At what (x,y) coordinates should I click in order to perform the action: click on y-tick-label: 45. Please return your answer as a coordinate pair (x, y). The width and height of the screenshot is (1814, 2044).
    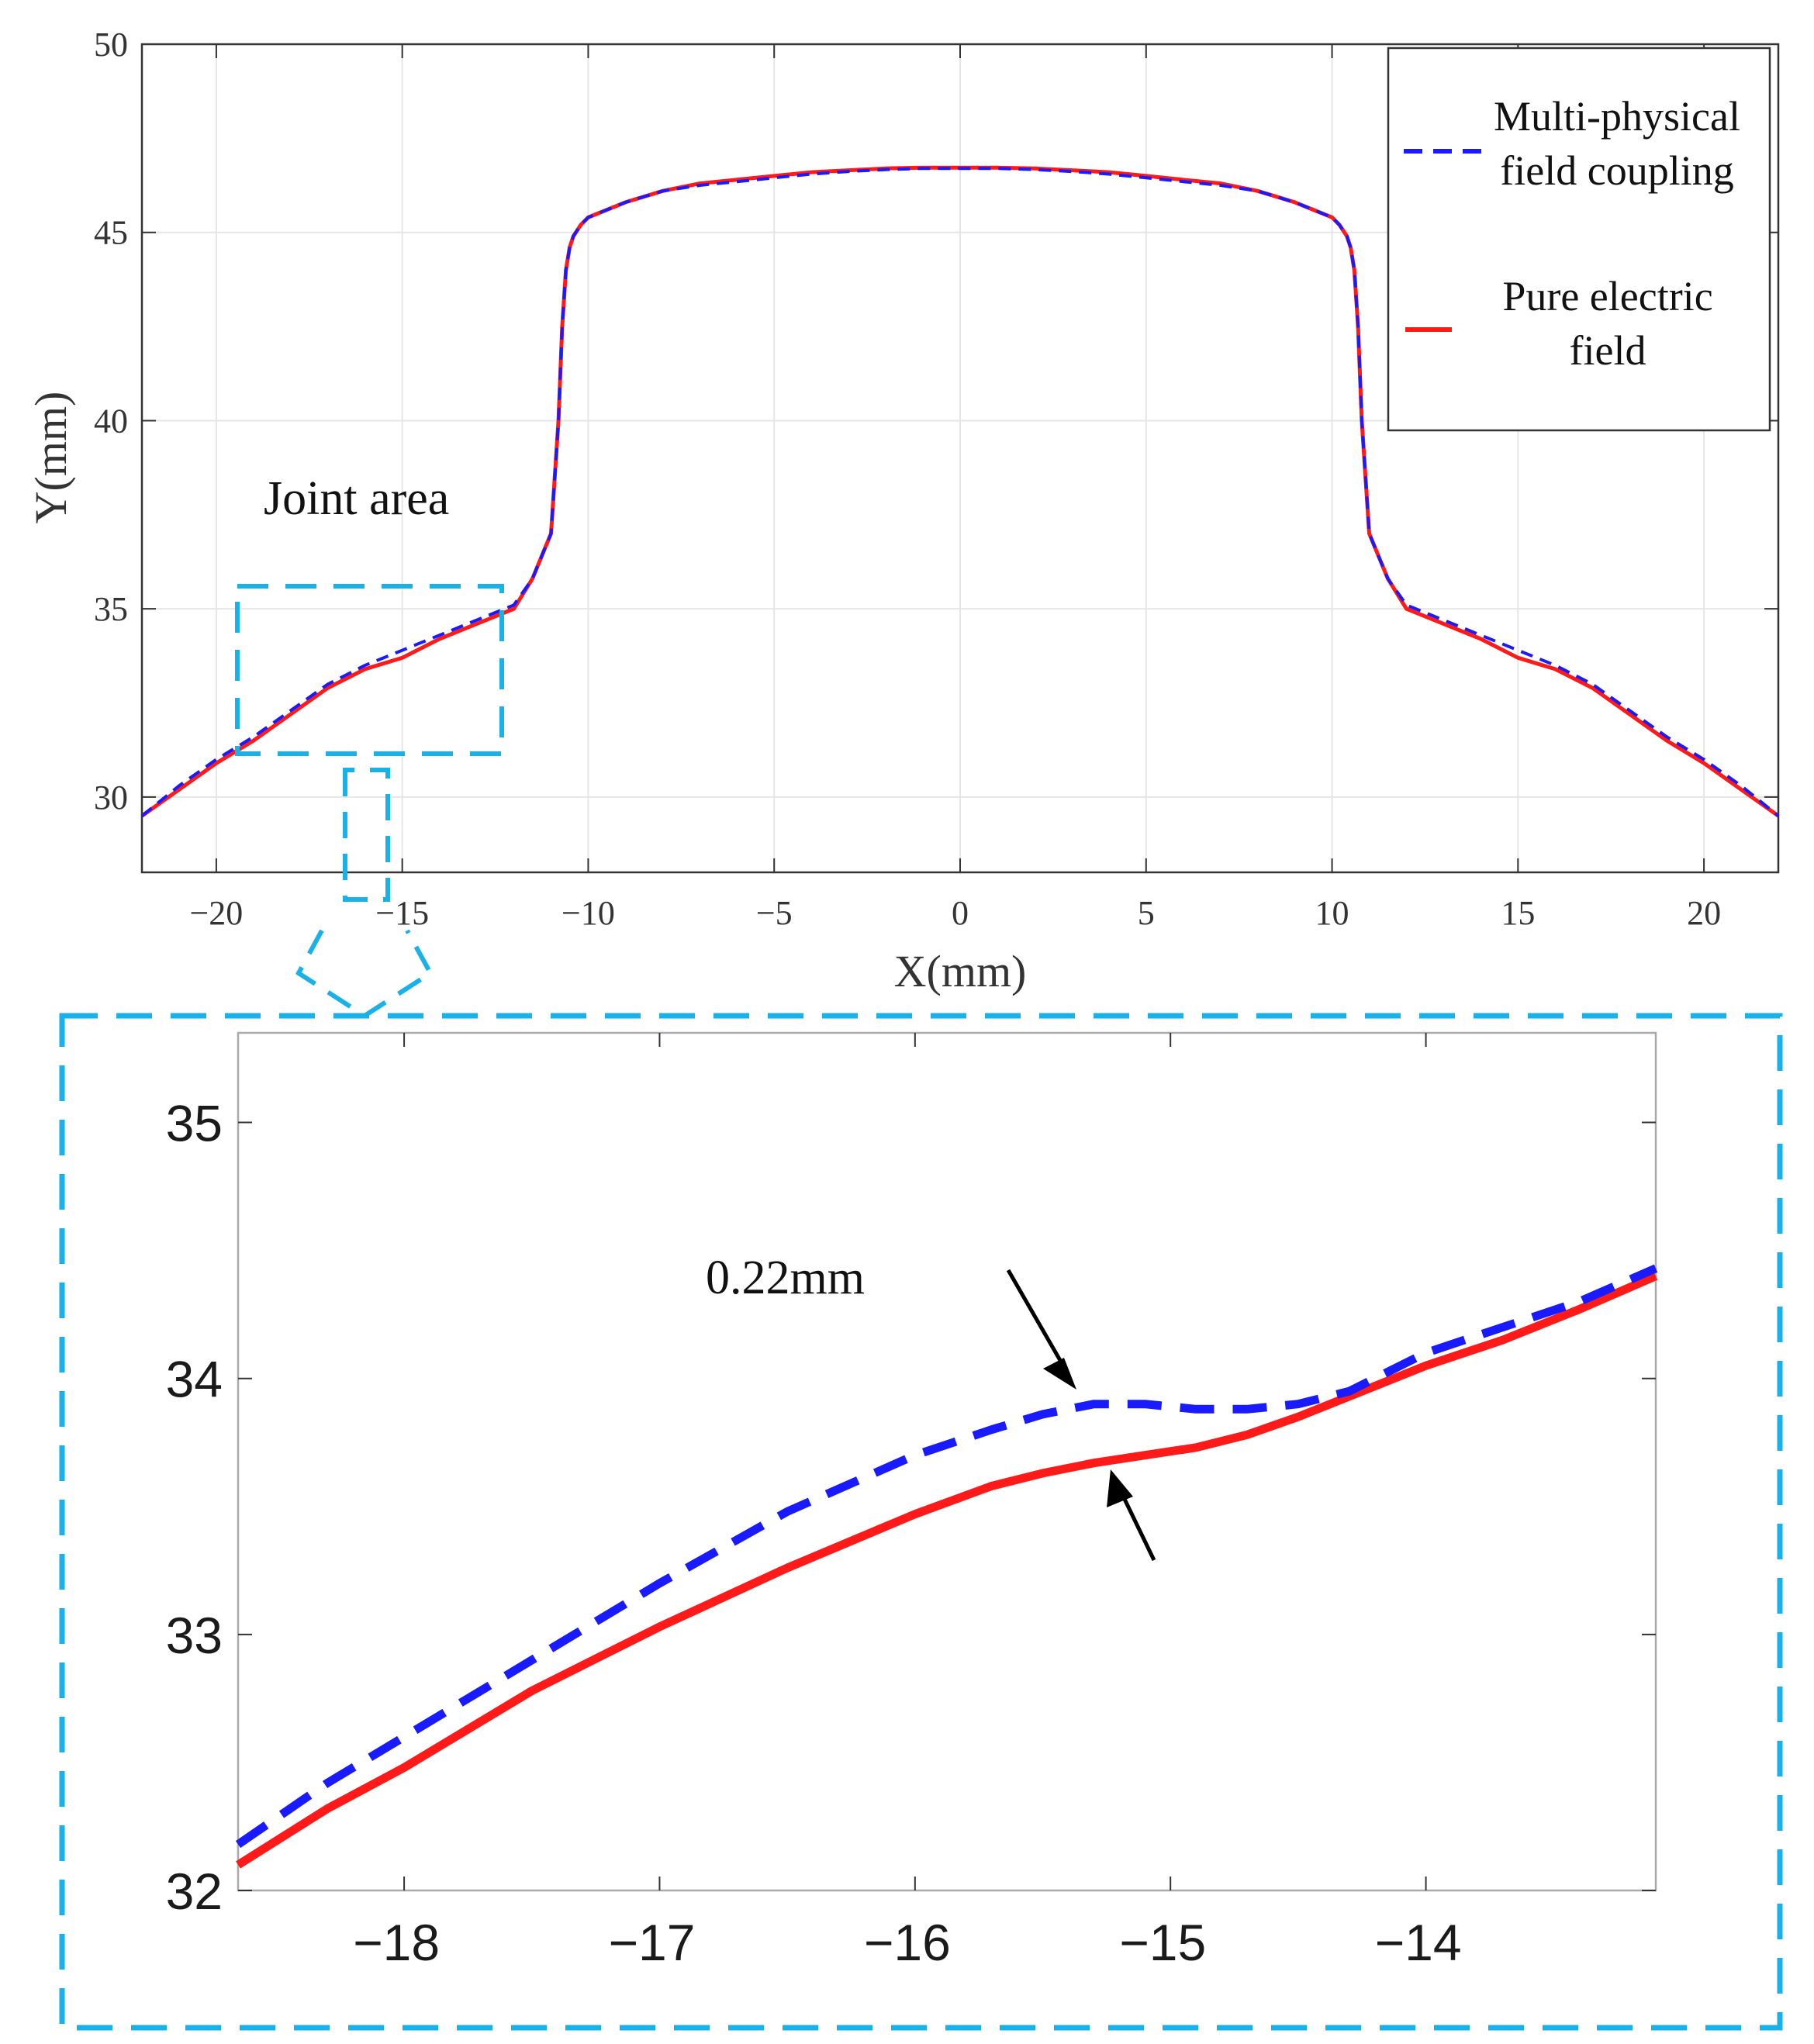
    Looking at the image, I should click on (111, 233).